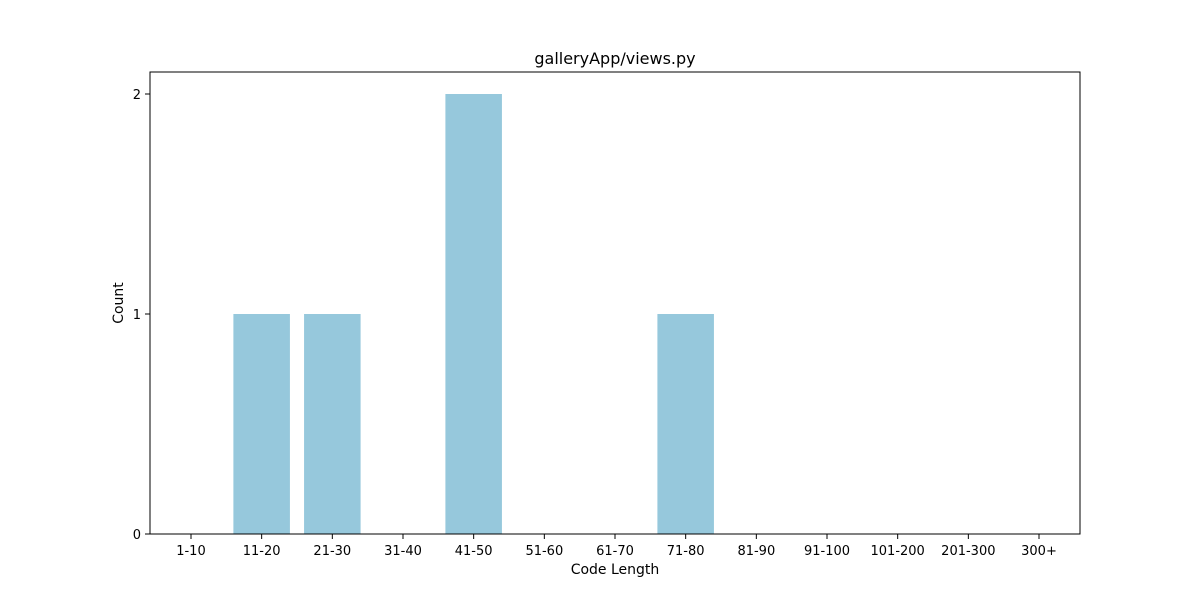 This screenshot has width=1200, height=604. What do you see at coordinates (614, 58) in the screenshot?
I see `chart-title: galleryApp/views.py` at bounding box center [614, 58].